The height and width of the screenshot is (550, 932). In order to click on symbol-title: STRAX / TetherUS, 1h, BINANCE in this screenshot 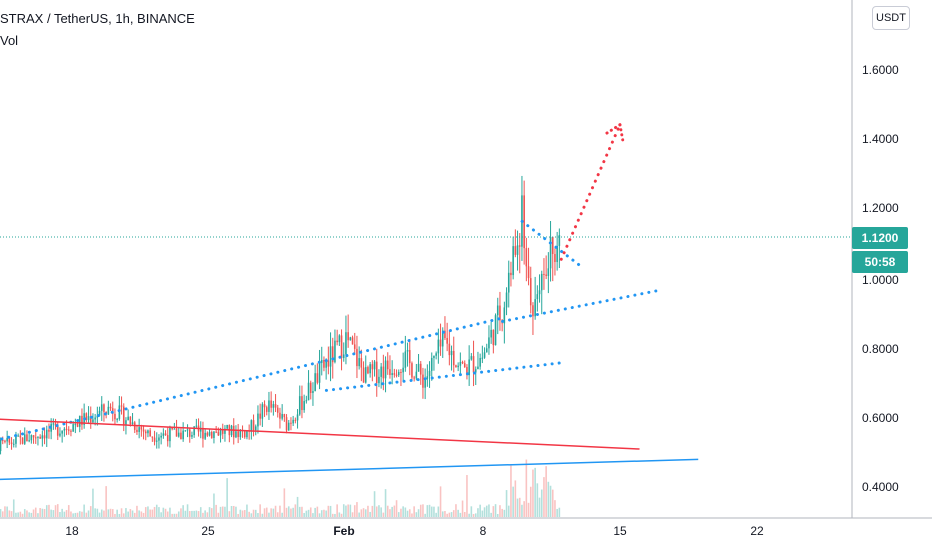, I will do `click(97, 18)`.